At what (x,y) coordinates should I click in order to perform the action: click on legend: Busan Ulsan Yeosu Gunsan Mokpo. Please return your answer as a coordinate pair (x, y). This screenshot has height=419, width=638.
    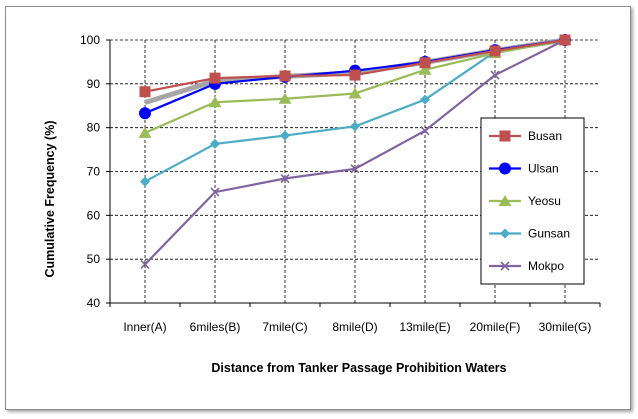
    Looking at the image, I should click on (532, 201).